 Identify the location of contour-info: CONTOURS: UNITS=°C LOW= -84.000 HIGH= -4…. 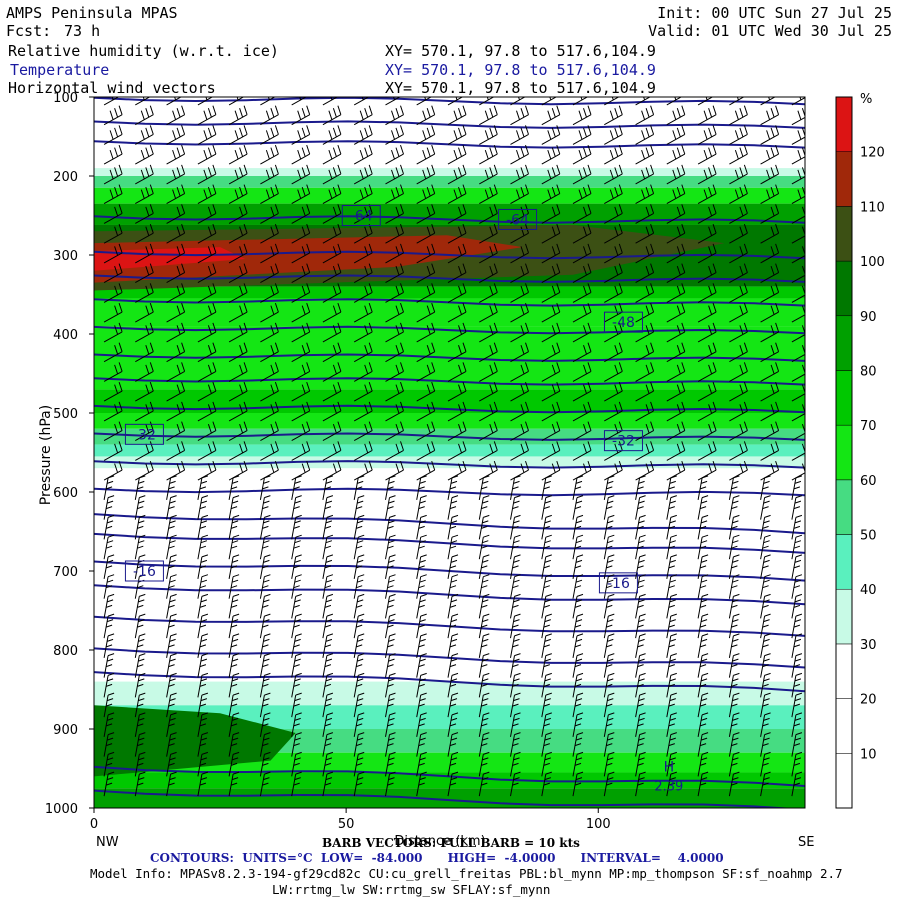
(437, 858).